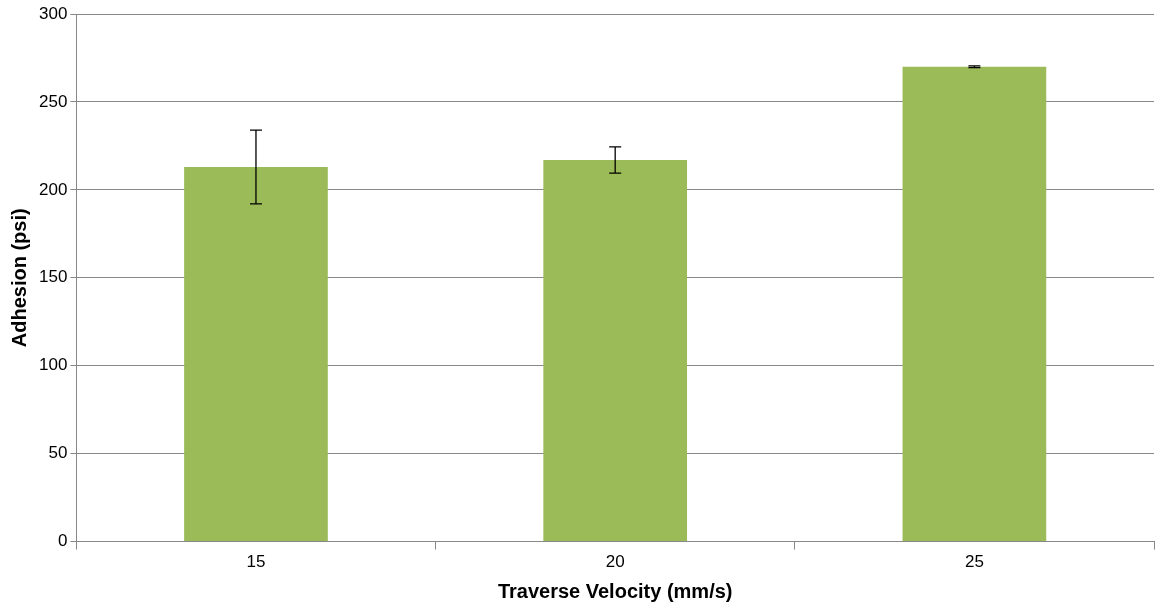 The width and height of the screenshot is (1162, 612). I want to click on y-tick-label: 300, so click(53, 13).